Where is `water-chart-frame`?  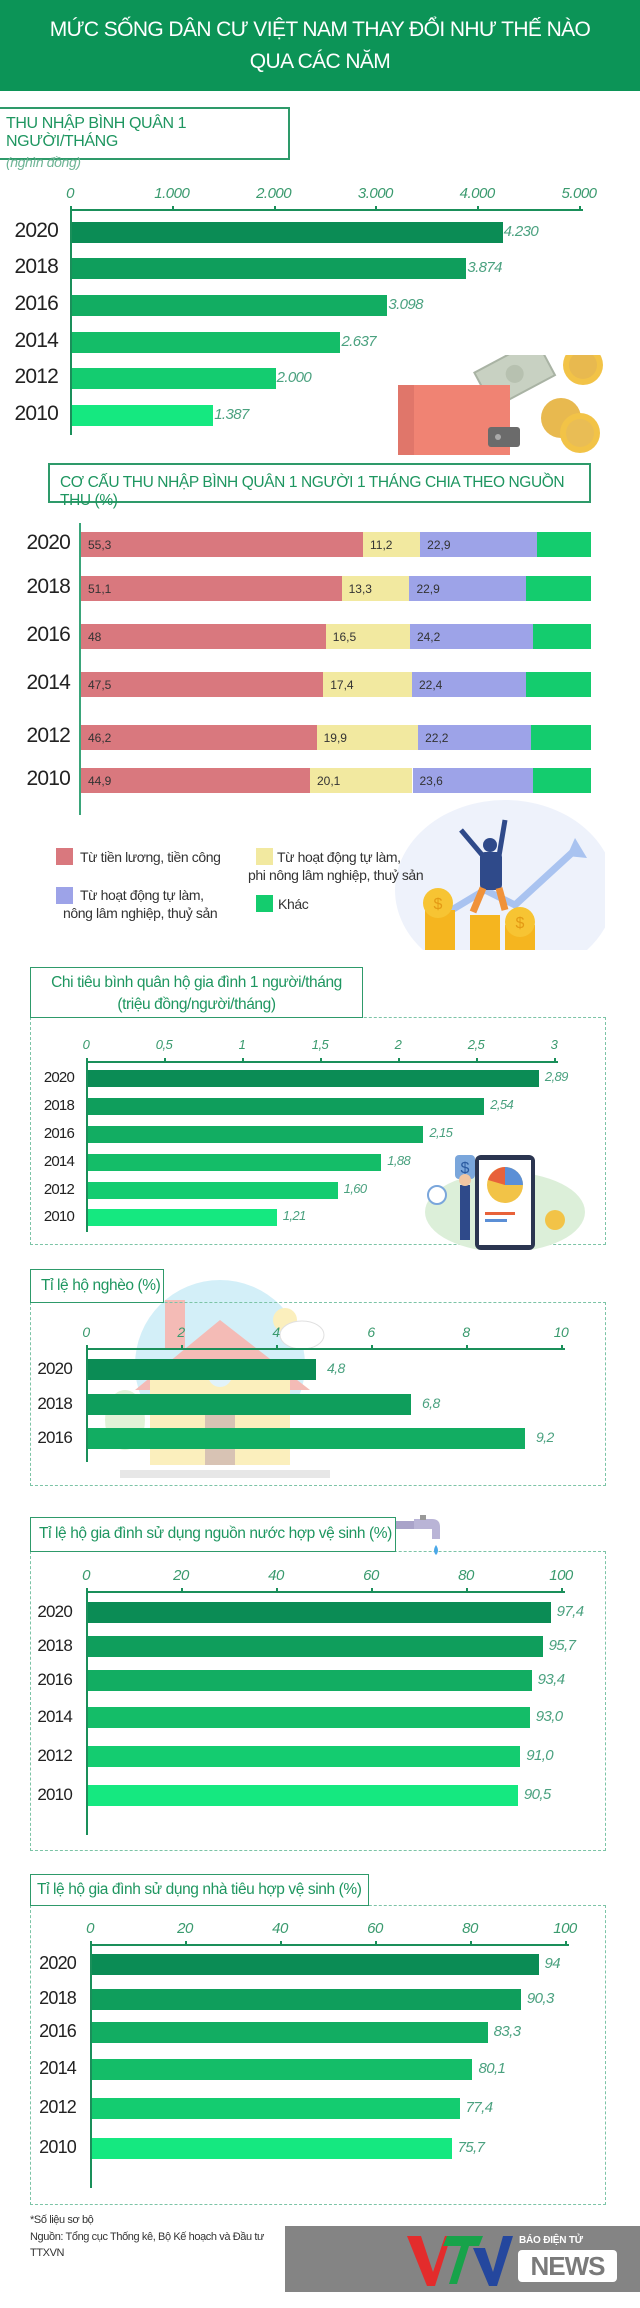
water-chart-frame is located at coordinates (318, 1701).